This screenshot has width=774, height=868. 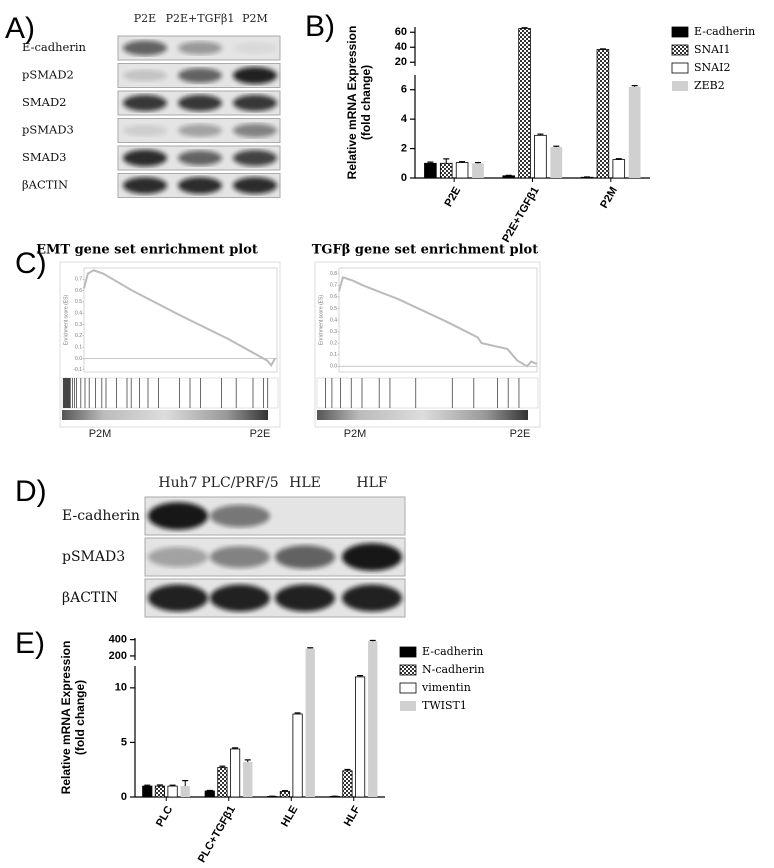 I want to click on x-tick-label: PLC+TGFβ1, so click(x=217, y=834).